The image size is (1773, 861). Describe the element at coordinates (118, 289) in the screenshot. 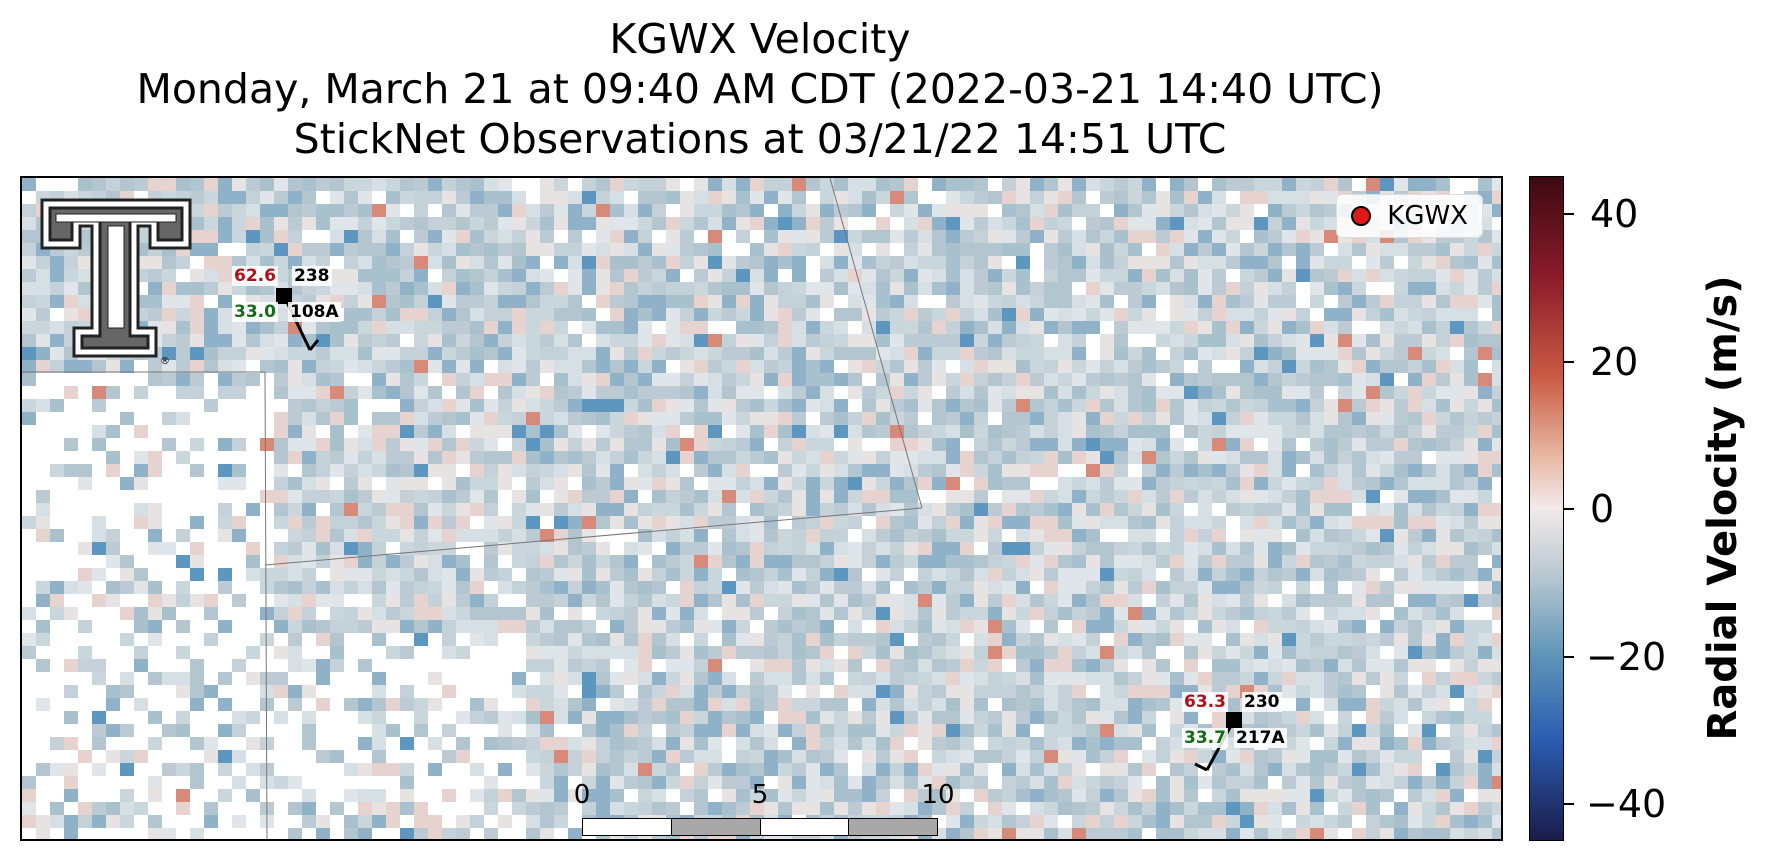

I see `texas-tech-logo: ®` at that location.